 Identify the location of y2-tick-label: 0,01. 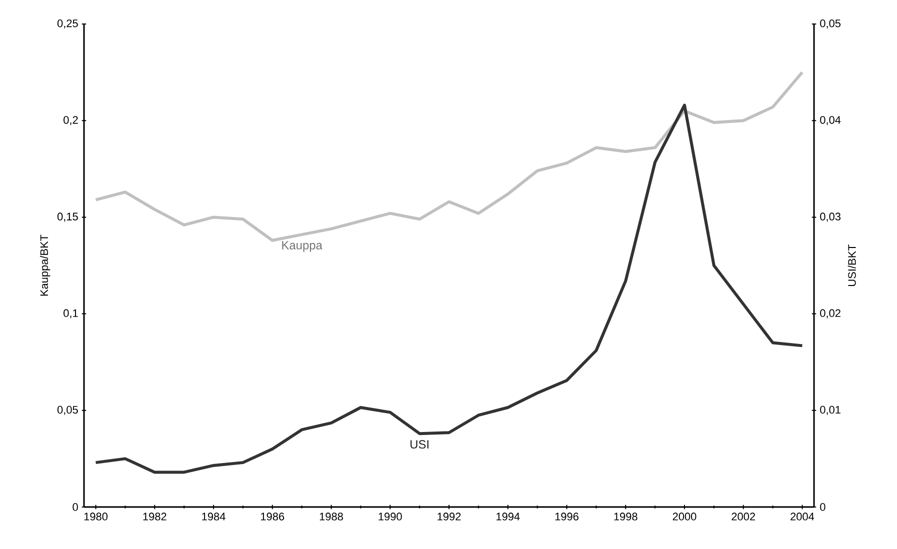
(830, 410).